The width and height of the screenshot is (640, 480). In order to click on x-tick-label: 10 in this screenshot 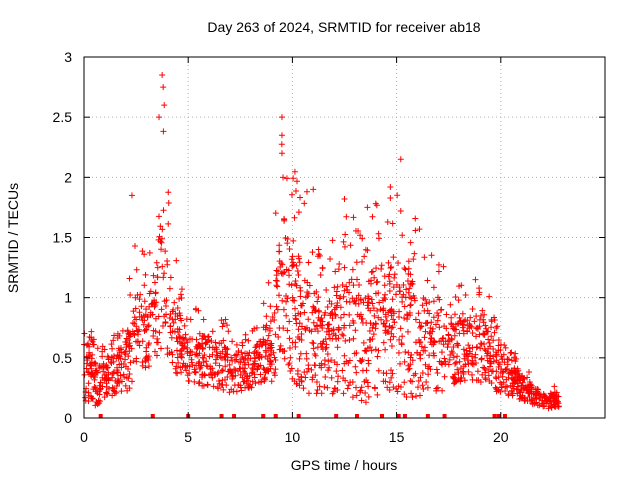, I will do `click(293, 437)`.